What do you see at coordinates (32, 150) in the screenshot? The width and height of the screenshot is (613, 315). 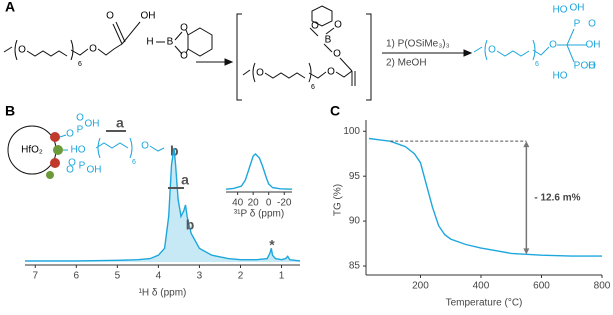 I see `structure-label: HfO₂` at bounding box center [32, 150].